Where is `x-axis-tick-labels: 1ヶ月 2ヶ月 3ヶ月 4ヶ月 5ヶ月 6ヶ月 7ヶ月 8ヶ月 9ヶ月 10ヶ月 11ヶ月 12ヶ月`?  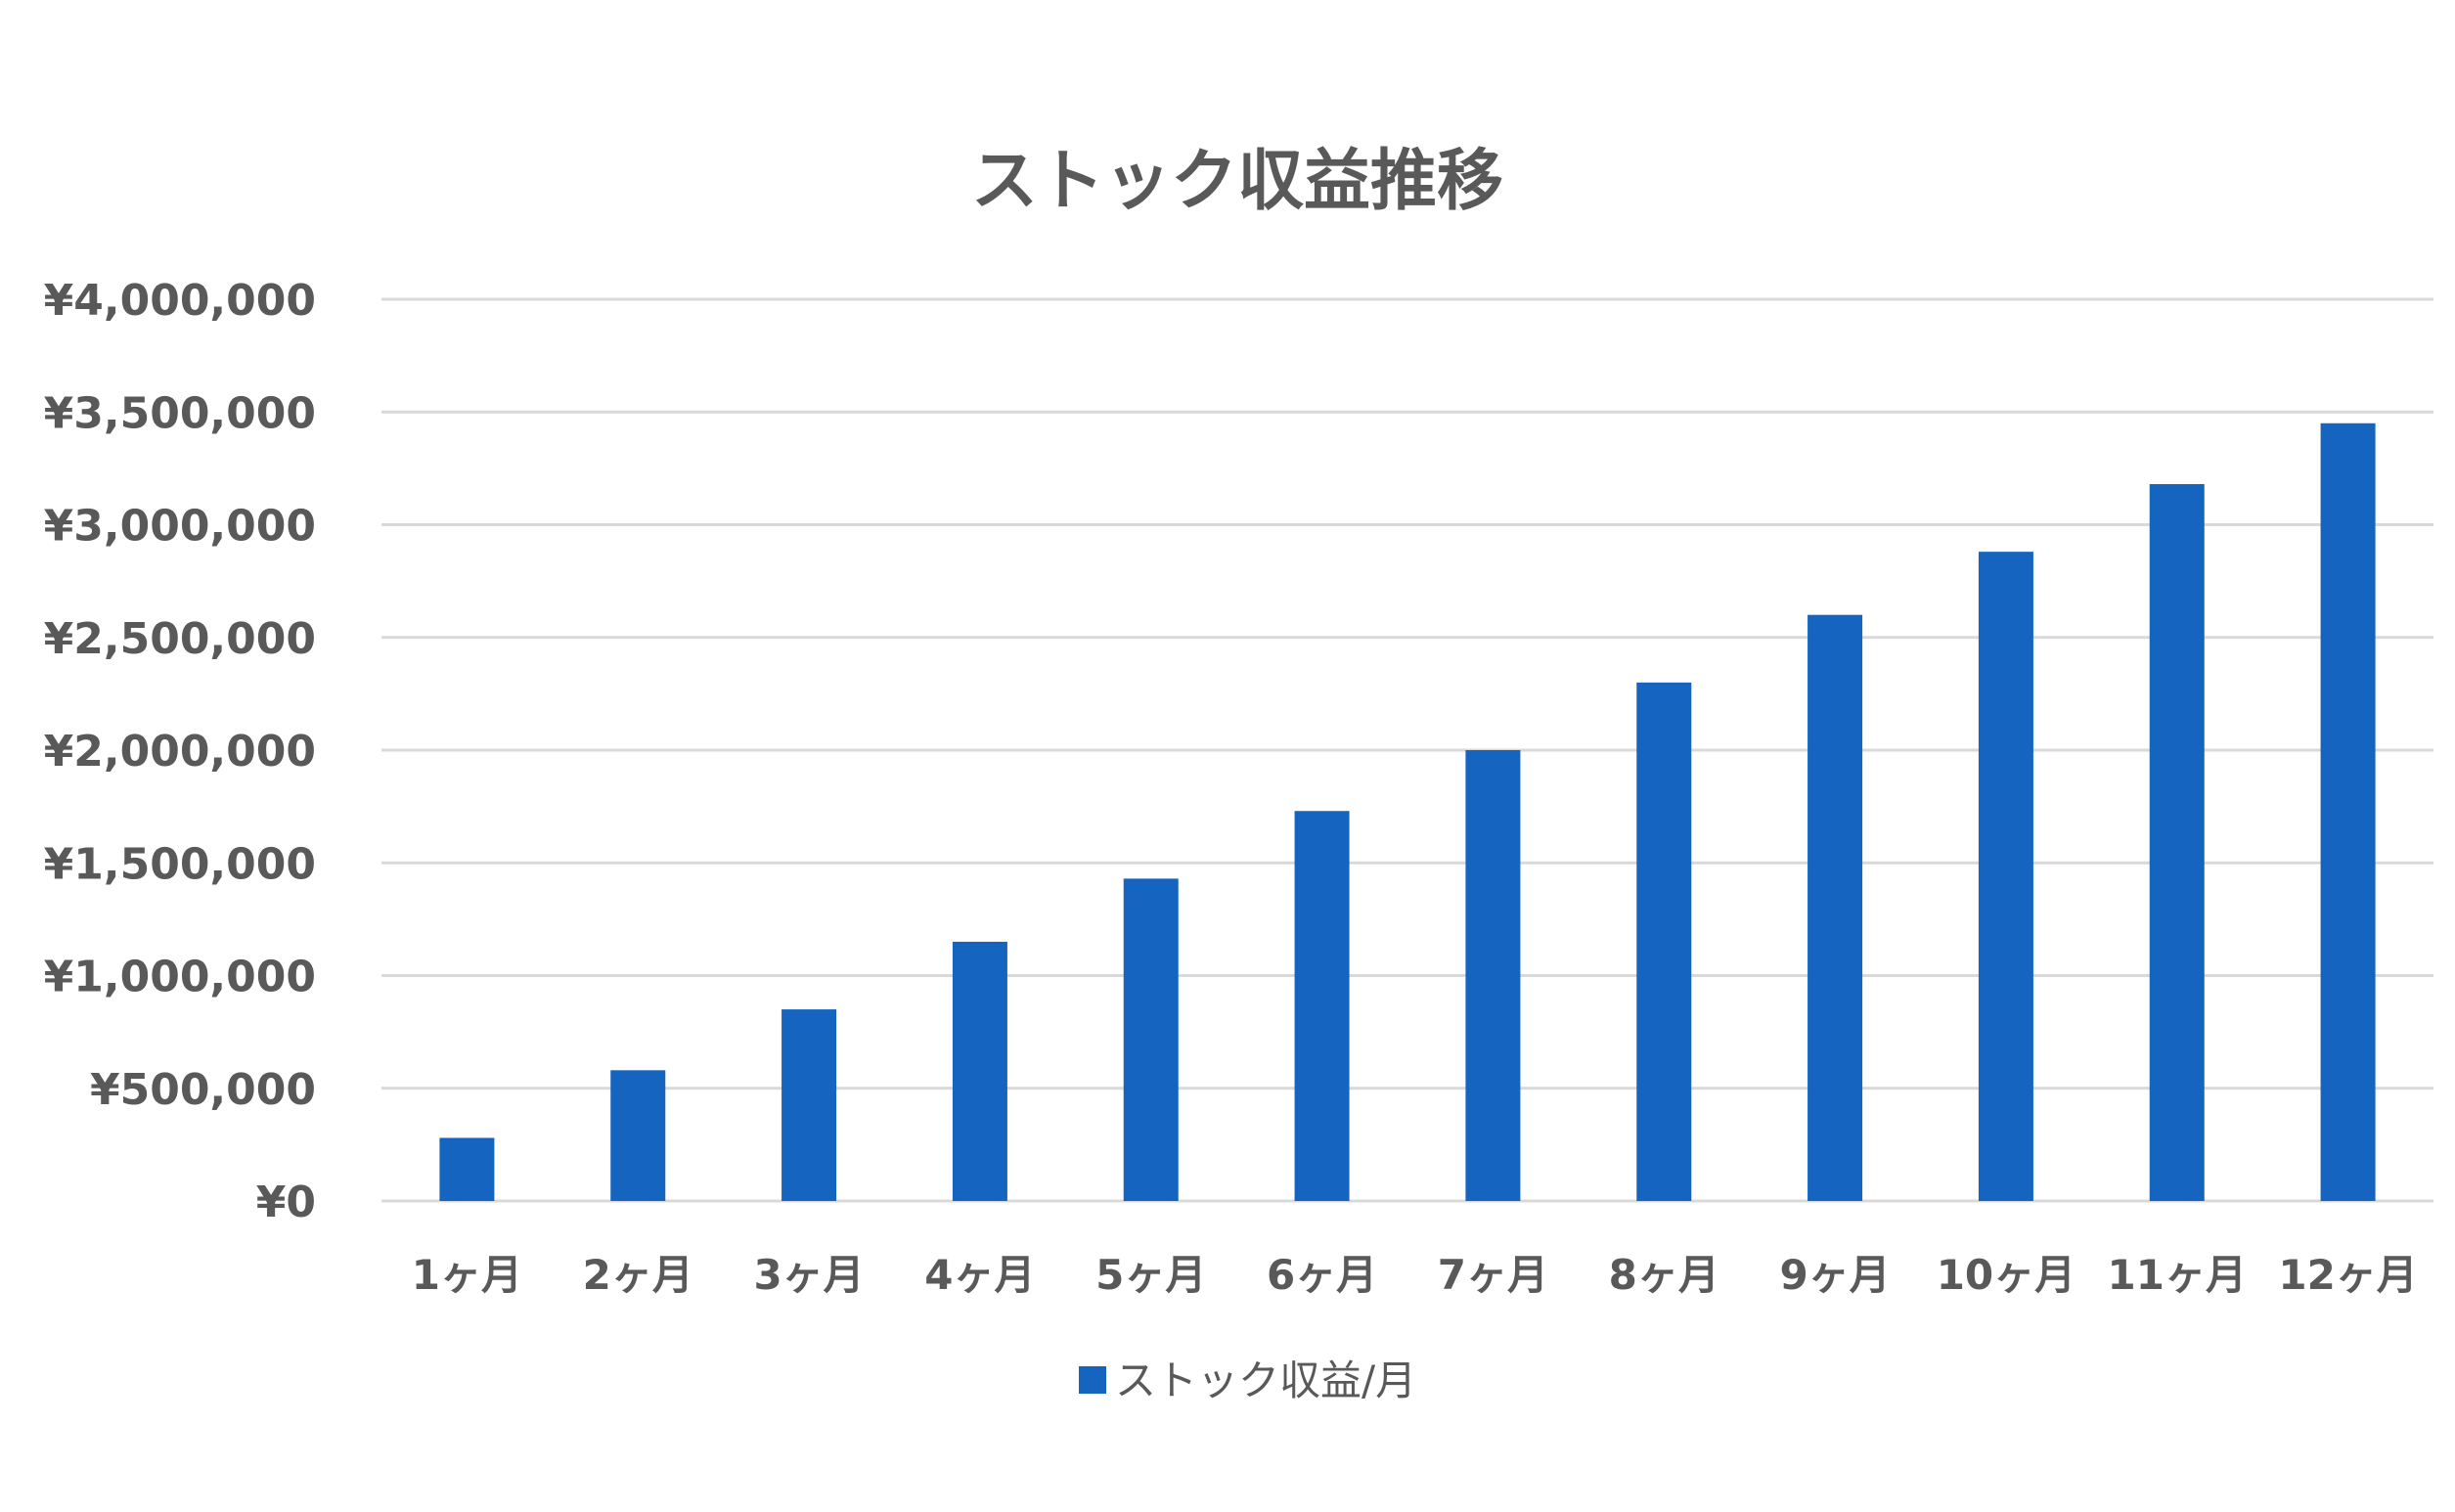
x-axis-tick-labels: 1ヶ月 2ヶ月 3ヶ月 4ヶ月 5ヶ月 6ヶ月 7ヶ月 8ヶ月 9ヶ月 10ヶ月 11ヶ月 12ヶ月 is located at coordinates (1415, 1275).